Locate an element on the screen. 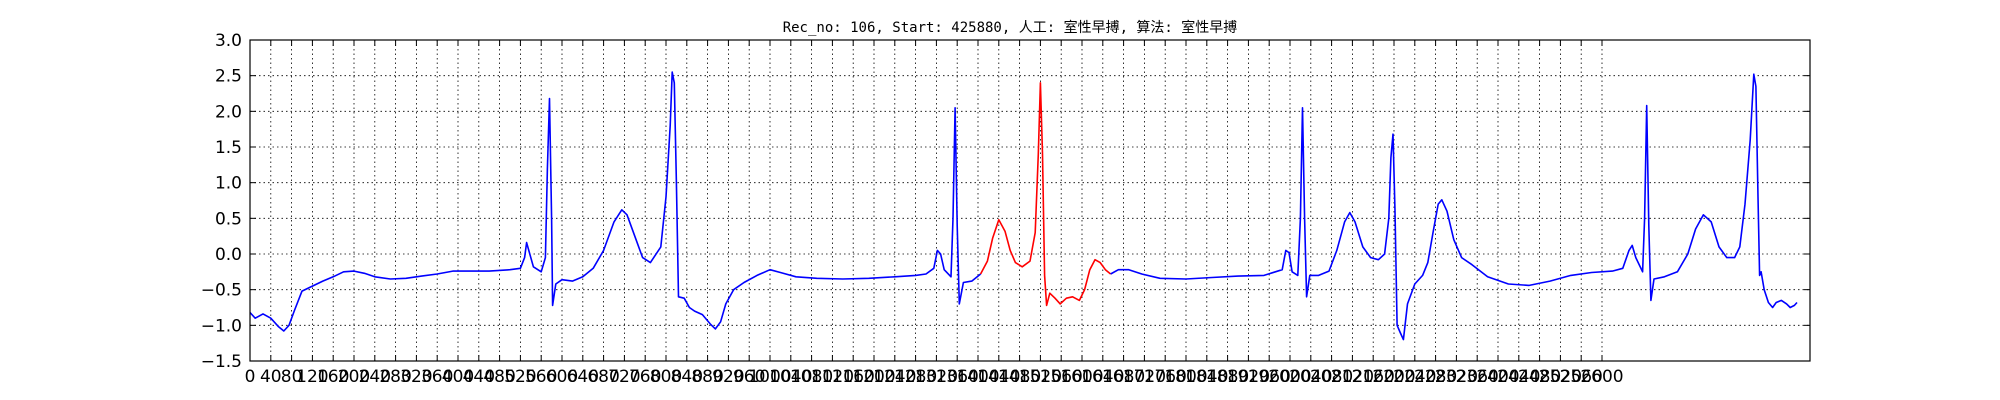  x-tick-label: 320 is located at coordinates (416, 377).